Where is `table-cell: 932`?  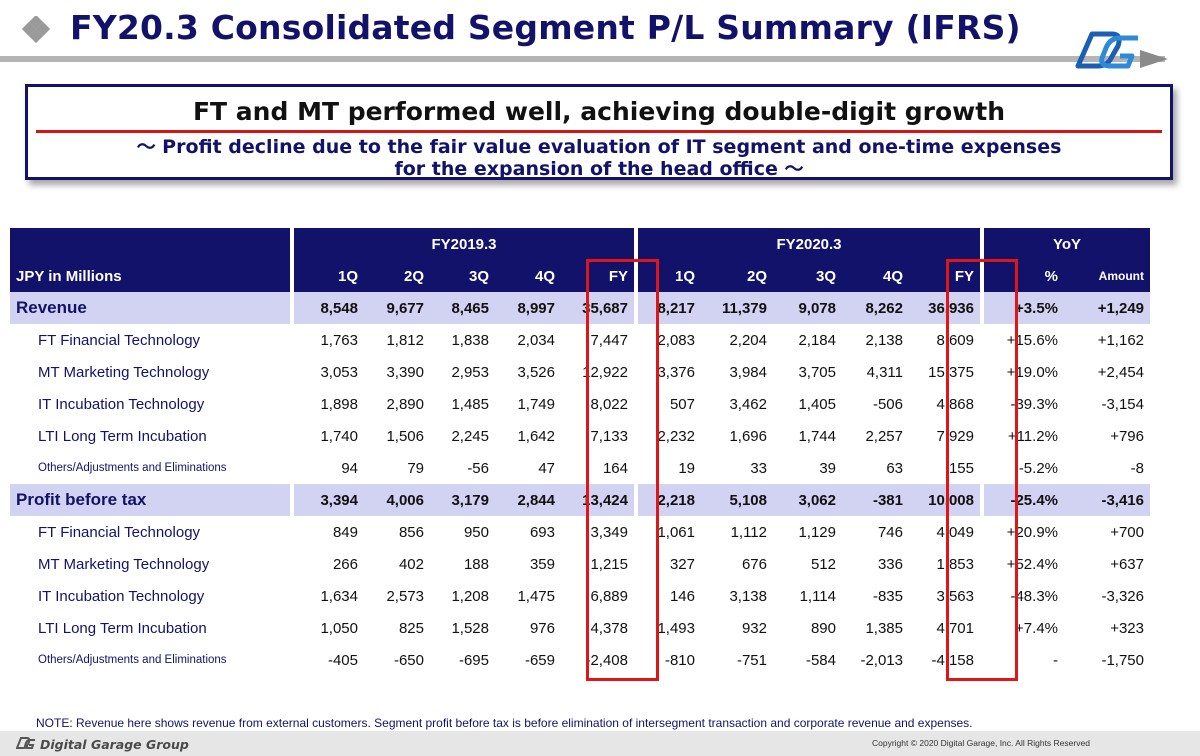 table-cell: 932 is located at coordinates (754, 628).